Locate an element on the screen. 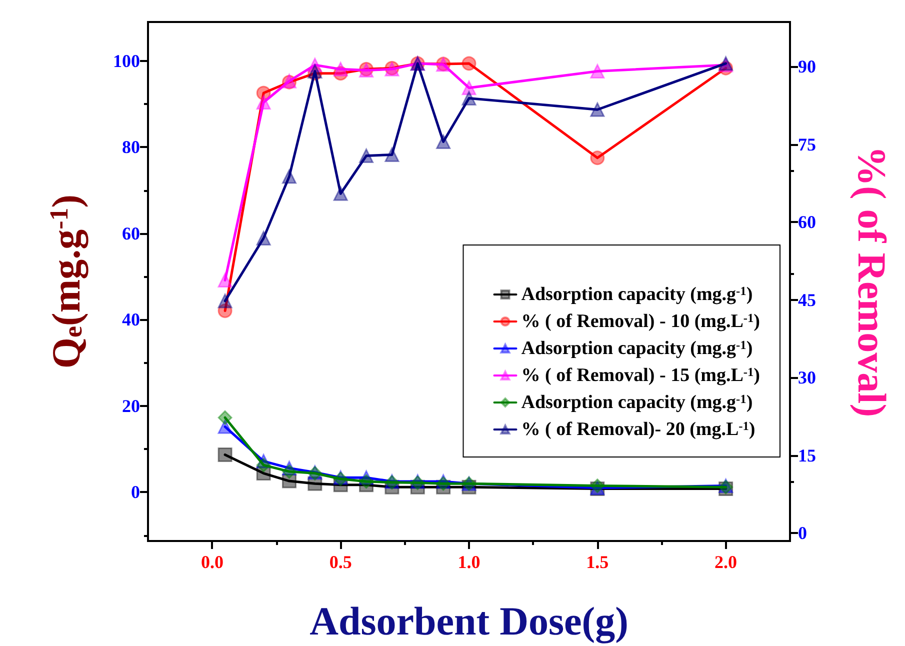  x-tick-label: 1.5 is located at coordinates (597, 562).